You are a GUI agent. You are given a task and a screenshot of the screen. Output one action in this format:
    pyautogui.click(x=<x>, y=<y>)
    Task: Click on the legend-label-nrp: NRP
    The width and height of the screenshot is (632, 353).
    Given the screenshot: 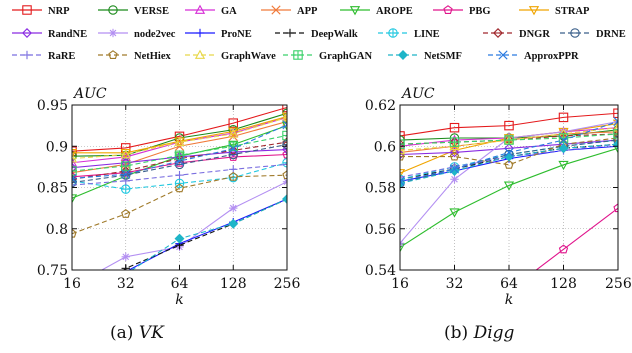 What is the action you would take?
    pyautogui.click(x=59, y=11)
    